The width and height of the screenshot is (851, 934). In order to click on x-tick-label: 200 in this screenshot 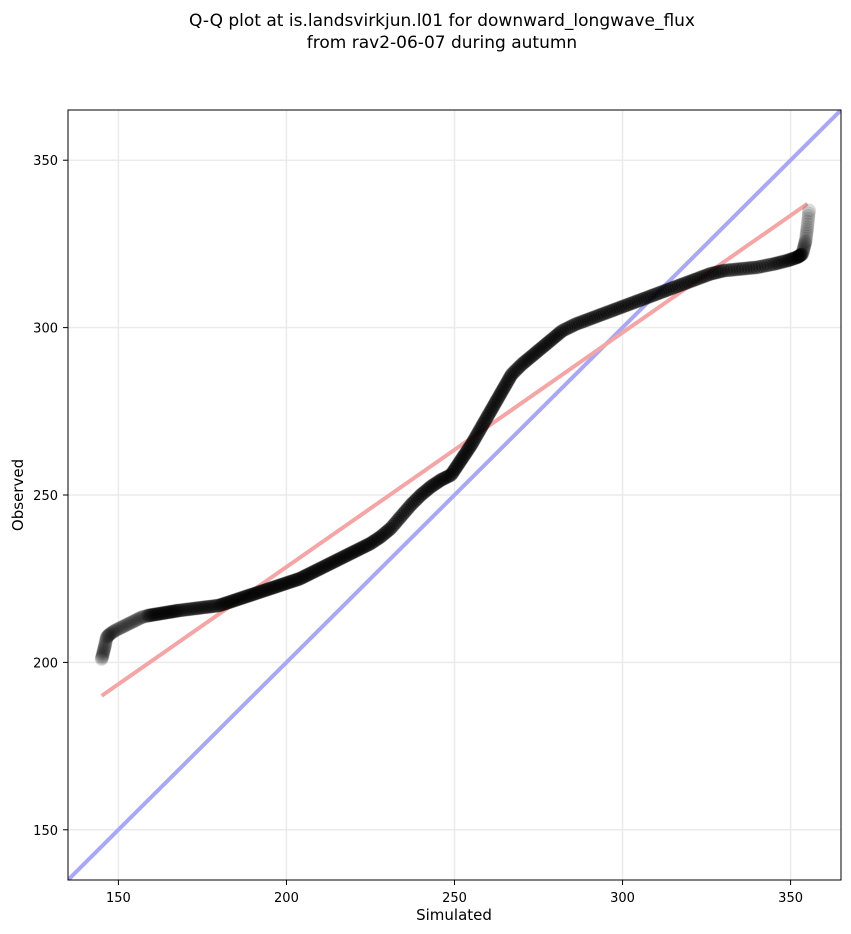, I will do `click(286, 898)`.